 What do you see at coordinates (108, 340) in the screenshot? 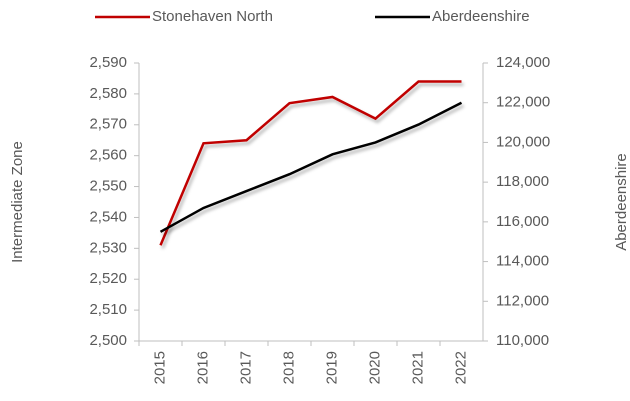
I see `y-tick-label: 2,500` at bounding box center [108, 340].